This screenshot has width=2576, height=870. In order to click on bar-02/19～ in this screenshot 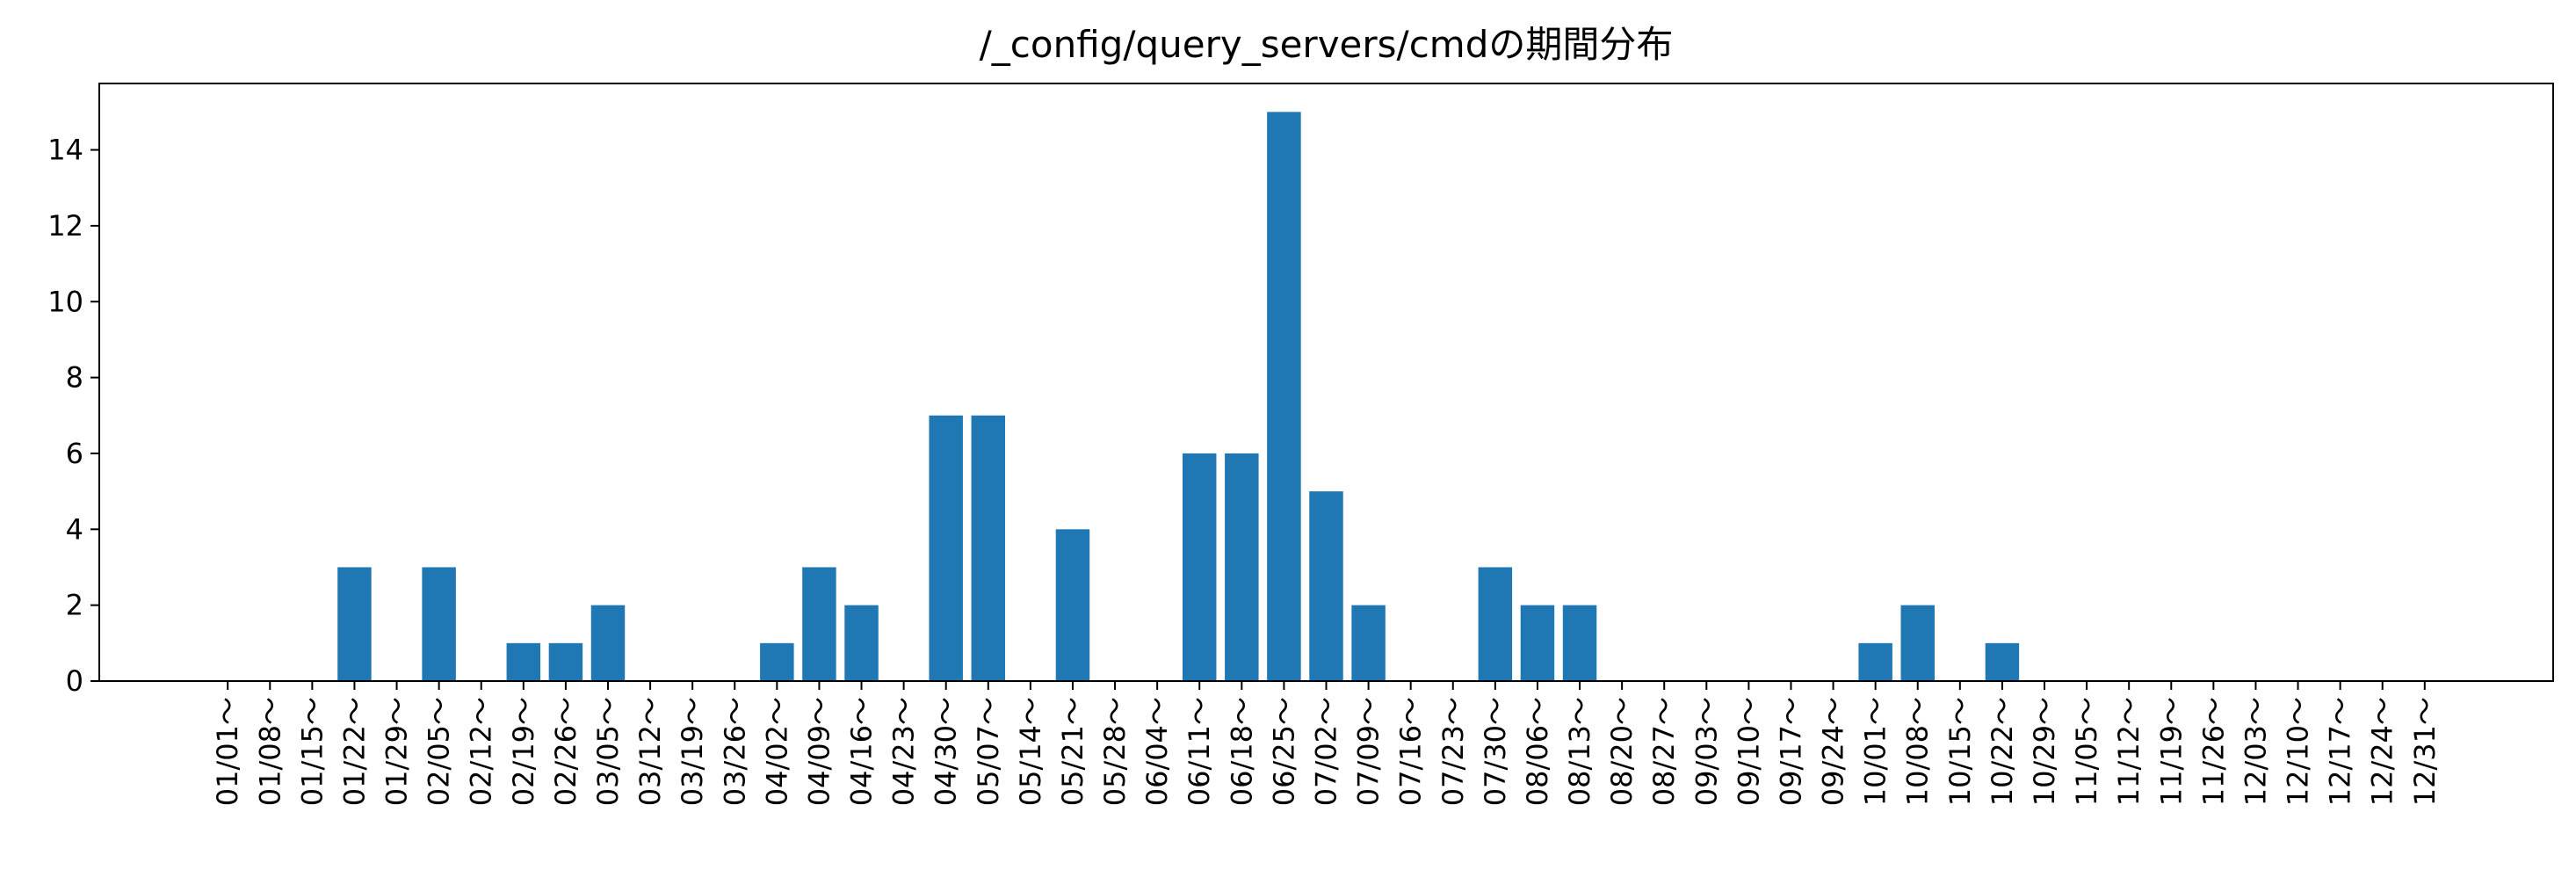, I will do `click(523, 661)`.